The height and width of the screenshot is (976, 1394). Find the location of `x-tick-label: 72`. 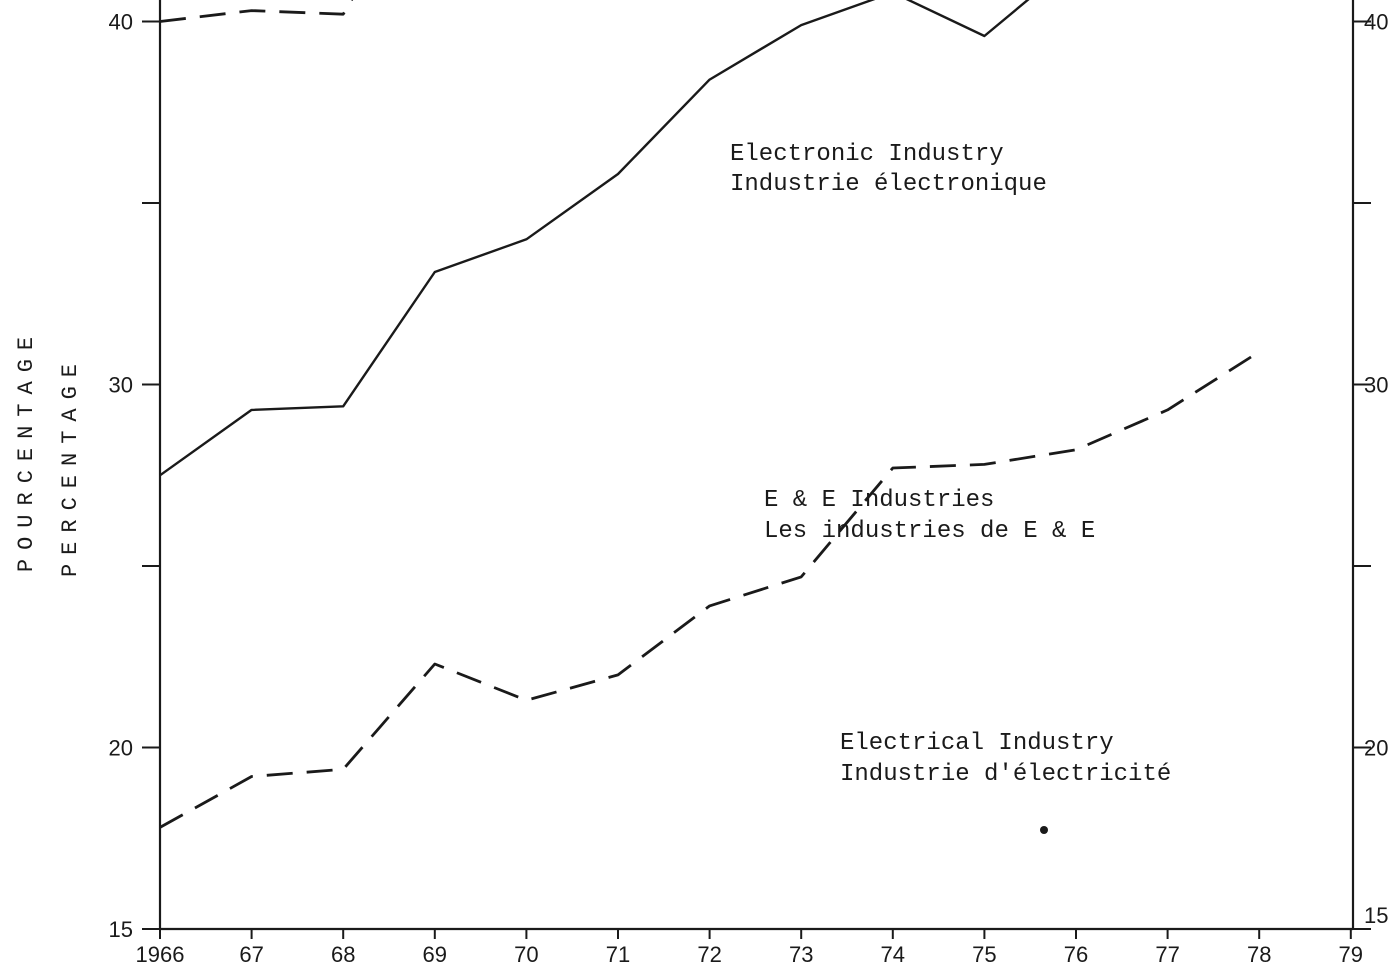

x-tick-label: 72 is located at coordinates (709, 954).